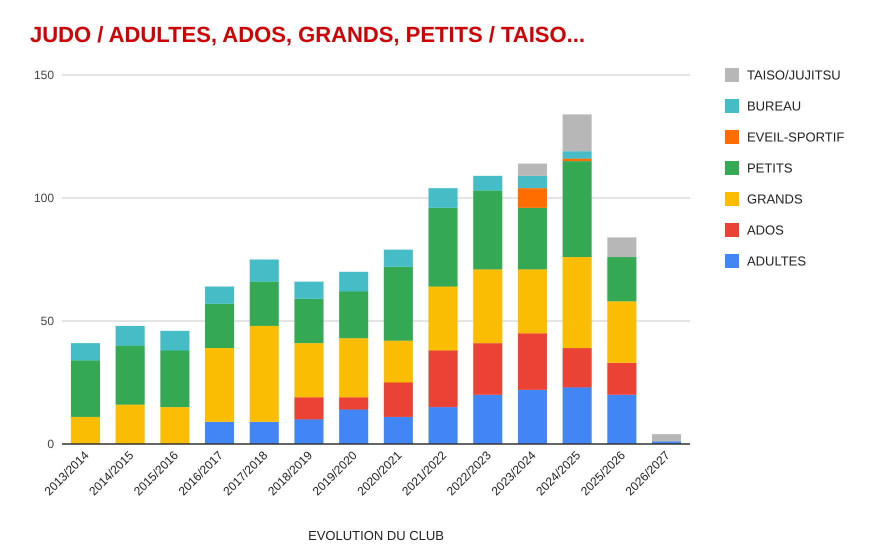  What do you see at coordinates (765, 230) in the screenshot?
I see `legend-label: ADOS` at bounding box center [765, 230].